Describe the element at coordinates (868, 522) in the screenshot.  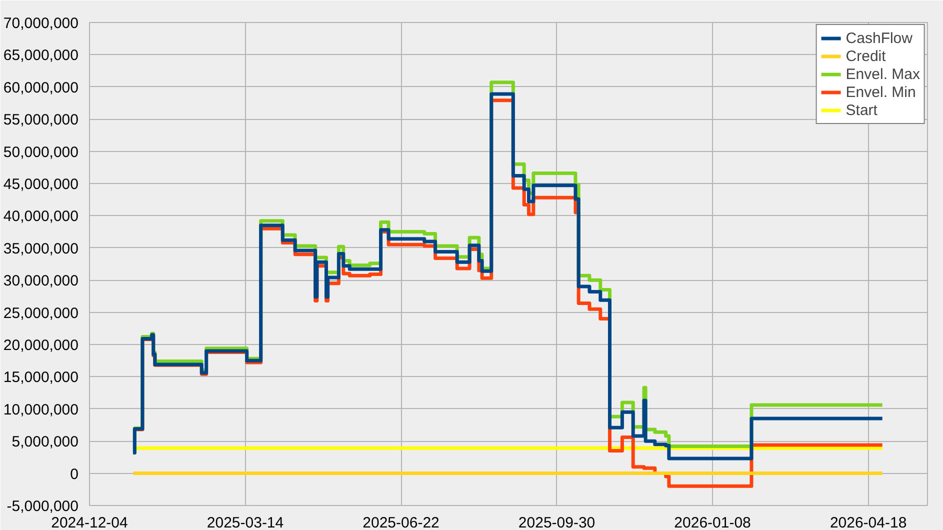
I see `x-tick-label: 2026-04-18` at that location.